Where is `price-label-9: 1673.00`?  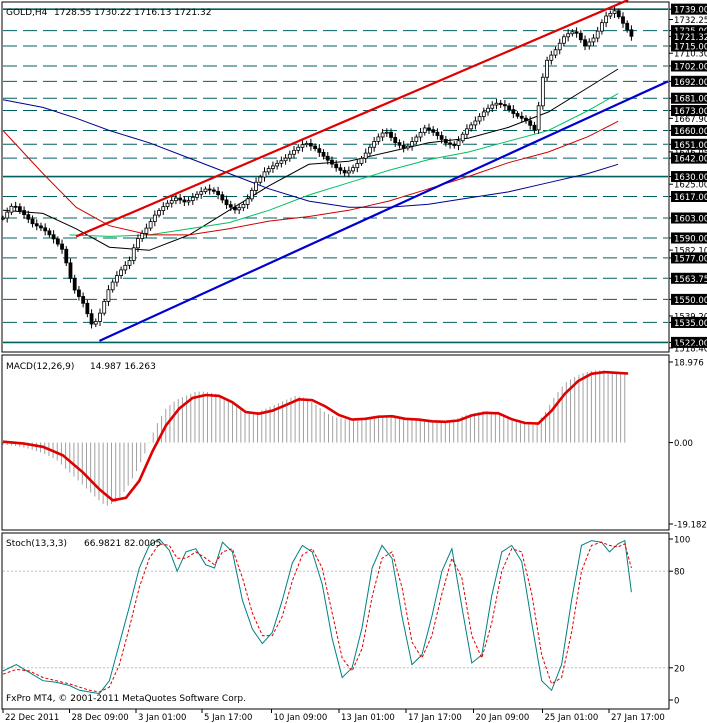
price-label-9: 1673.00 is located at coordinates (690, 112).